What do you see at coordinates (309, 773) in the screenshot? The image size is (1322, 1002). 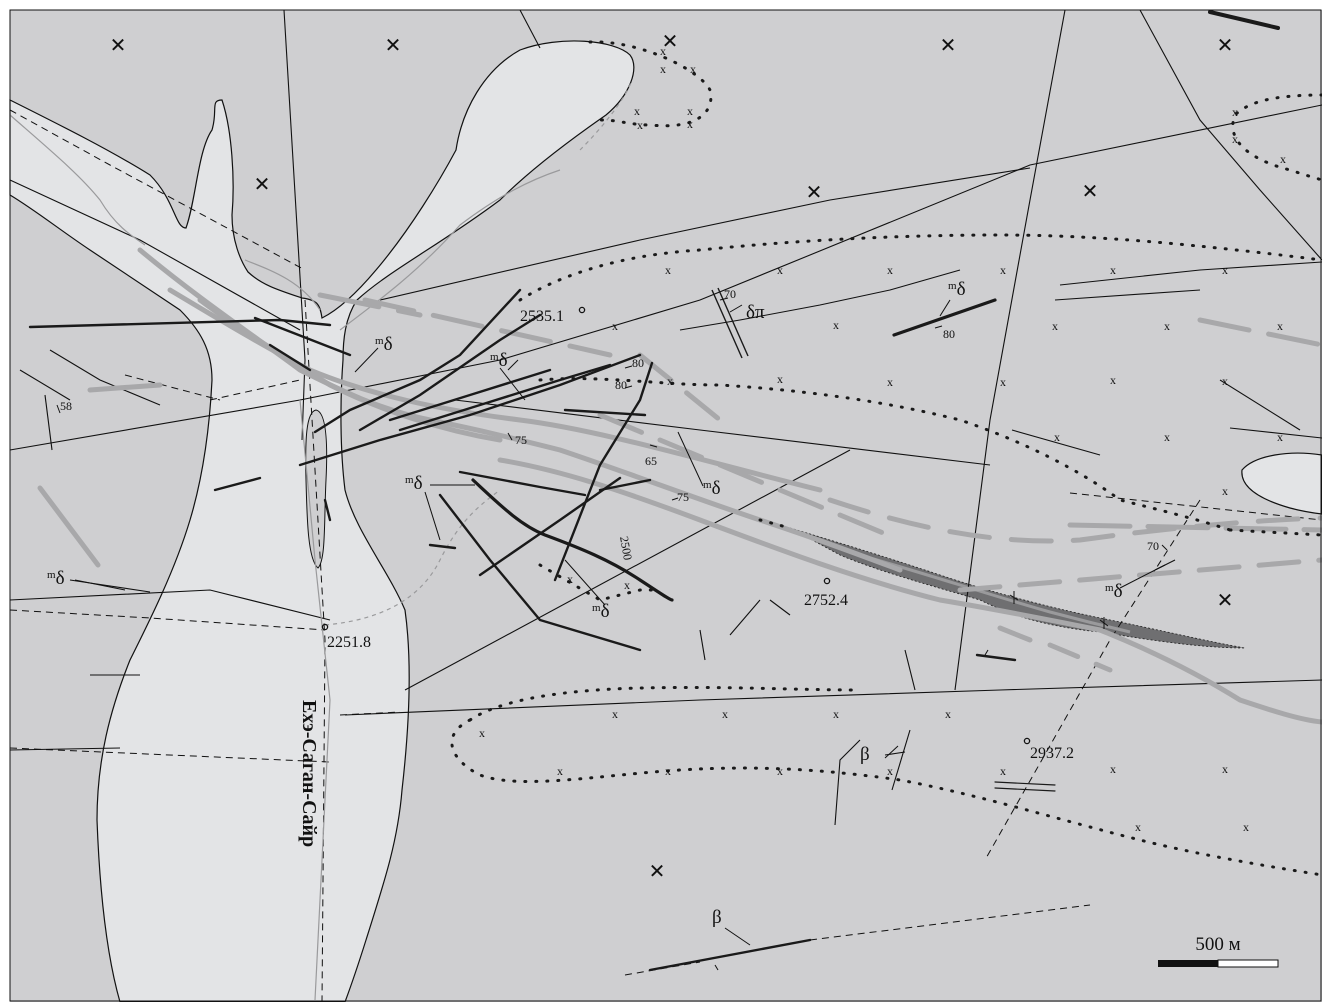 I see `river-name-label: Ехэ-Саган-Сайр` at bounding box center [309, 773].